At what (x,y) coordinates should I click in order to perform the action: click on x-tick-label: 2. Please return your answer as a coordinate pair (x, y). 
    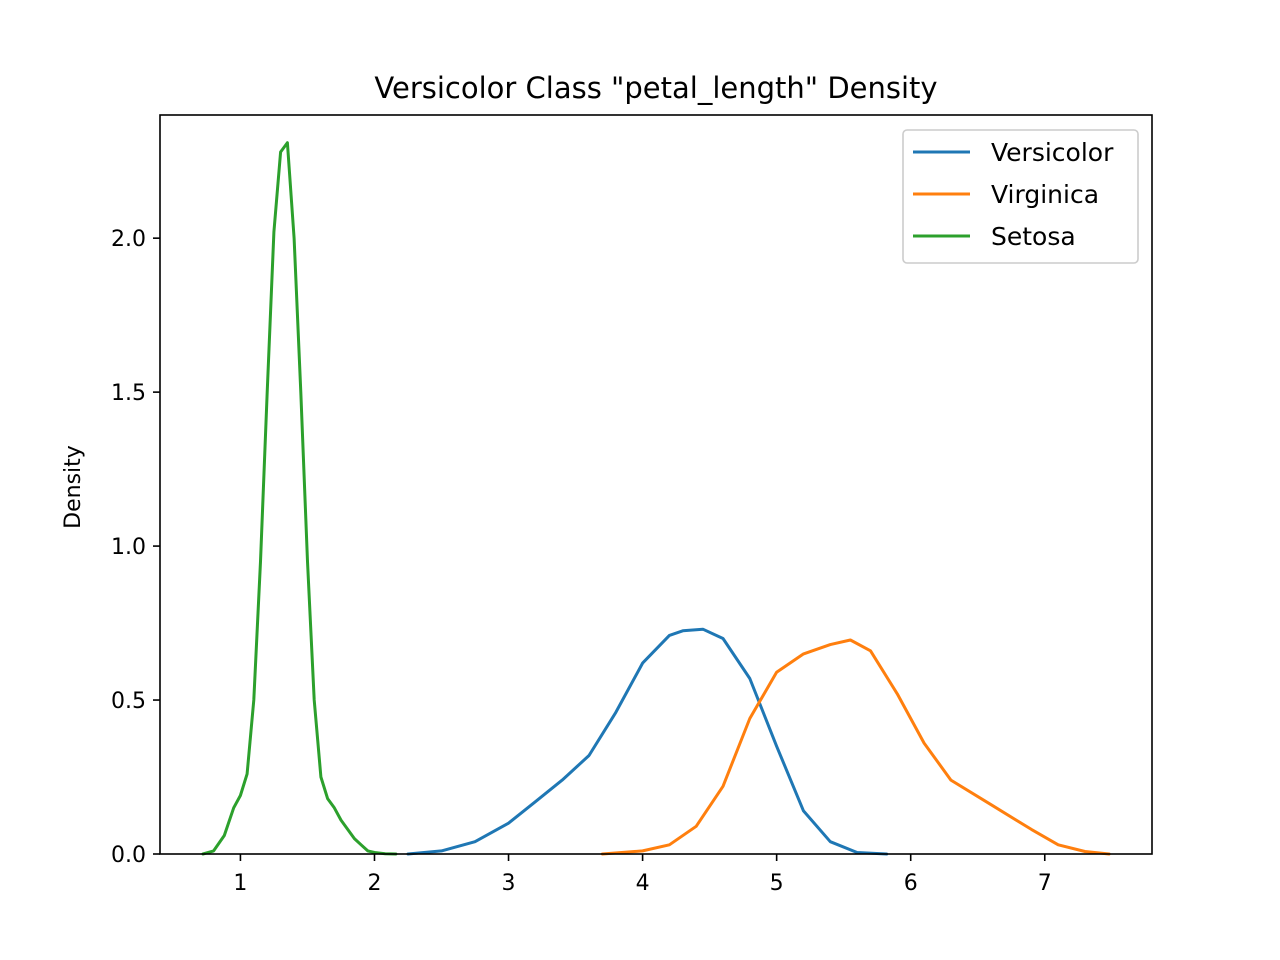
    Looking at the image, I should click on (374, 883).